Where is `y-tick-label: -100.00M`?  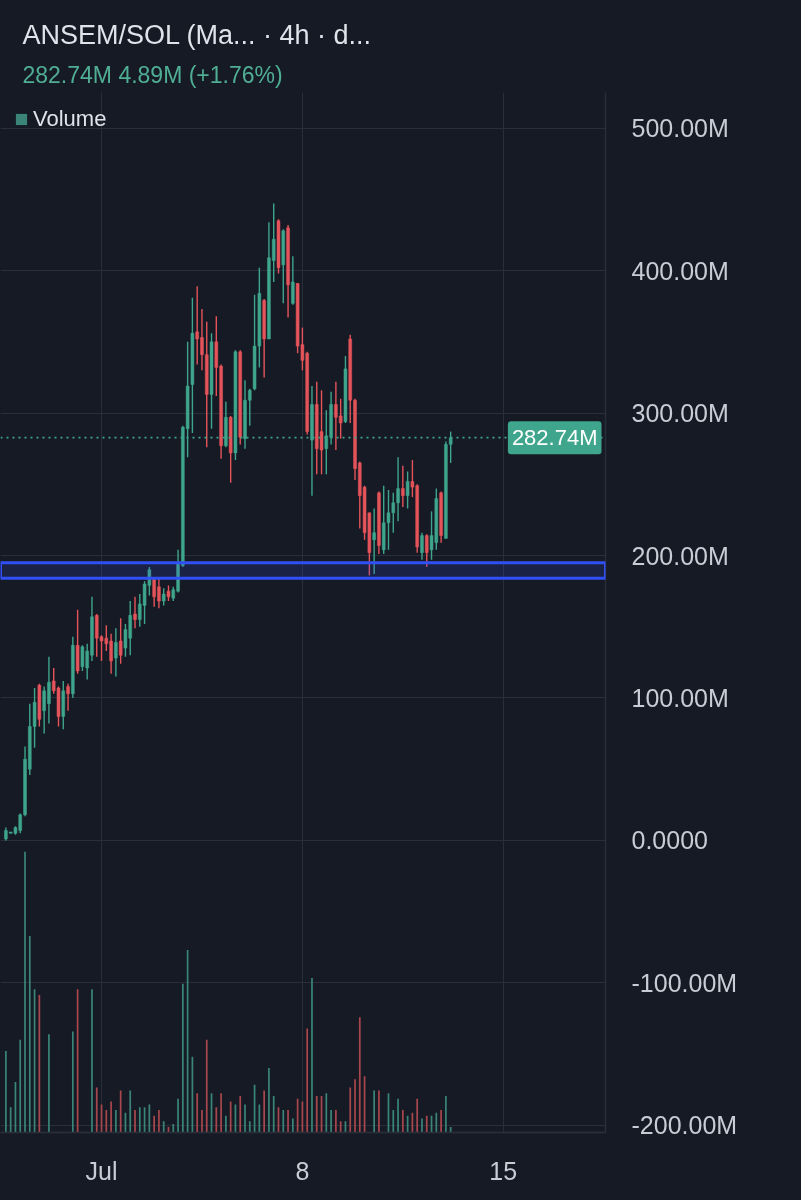
y-tick-label: -100.00M is located at coordinates (684, 982).